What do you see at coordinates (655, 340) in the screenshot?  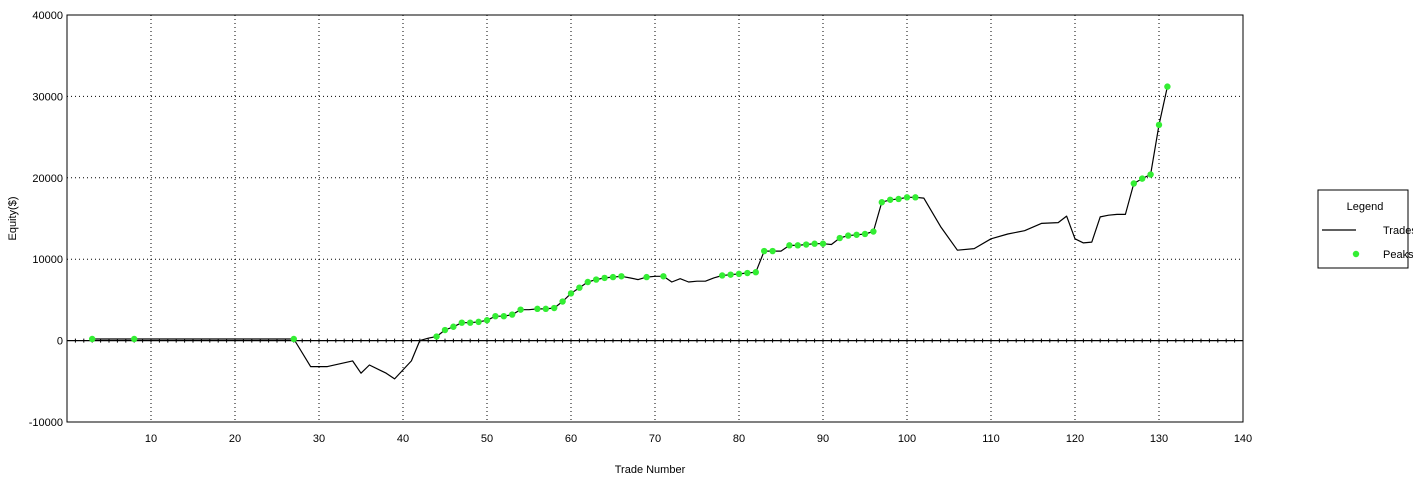 I see `zero-line` at bounding box center [655, 340].